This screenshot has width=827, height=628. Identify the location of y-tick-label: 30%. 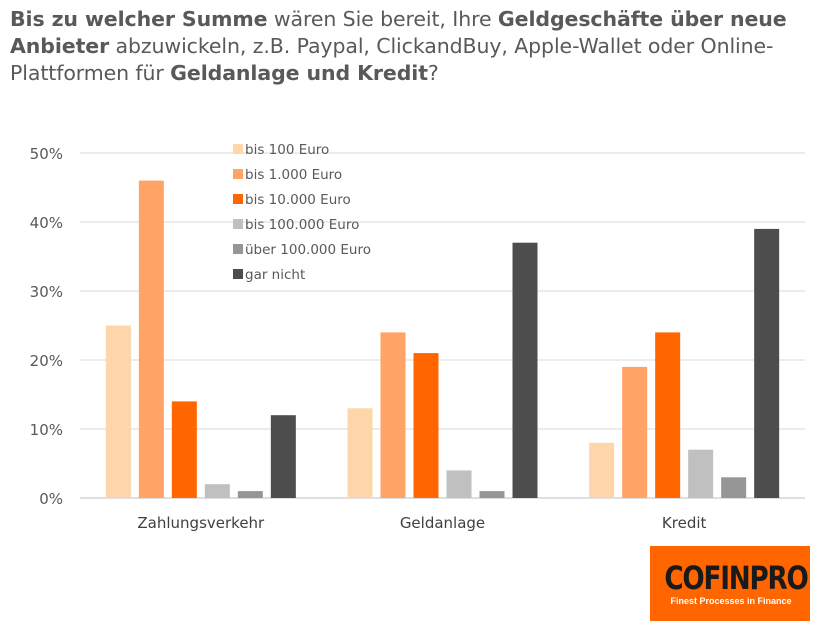
(46, 292).